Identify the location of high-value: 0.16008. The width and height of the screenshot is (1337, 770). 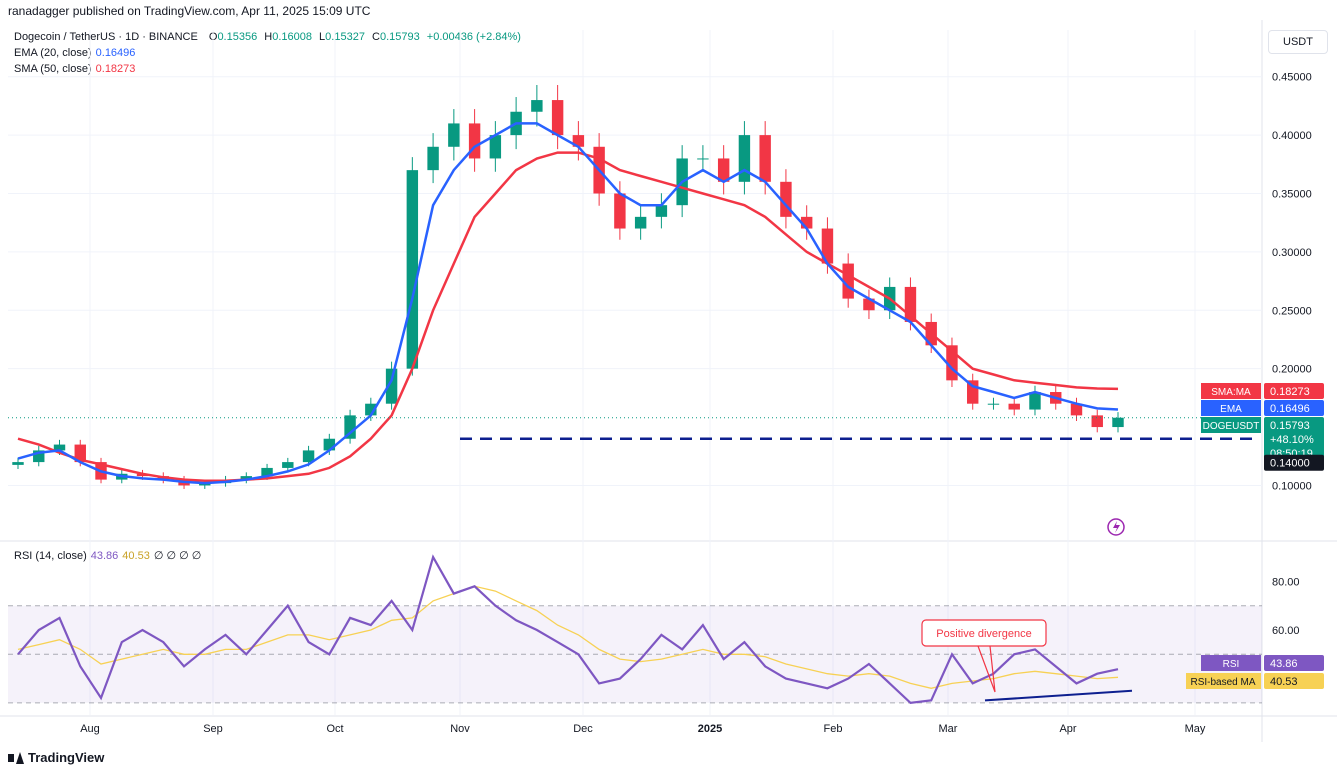
(292, 37).